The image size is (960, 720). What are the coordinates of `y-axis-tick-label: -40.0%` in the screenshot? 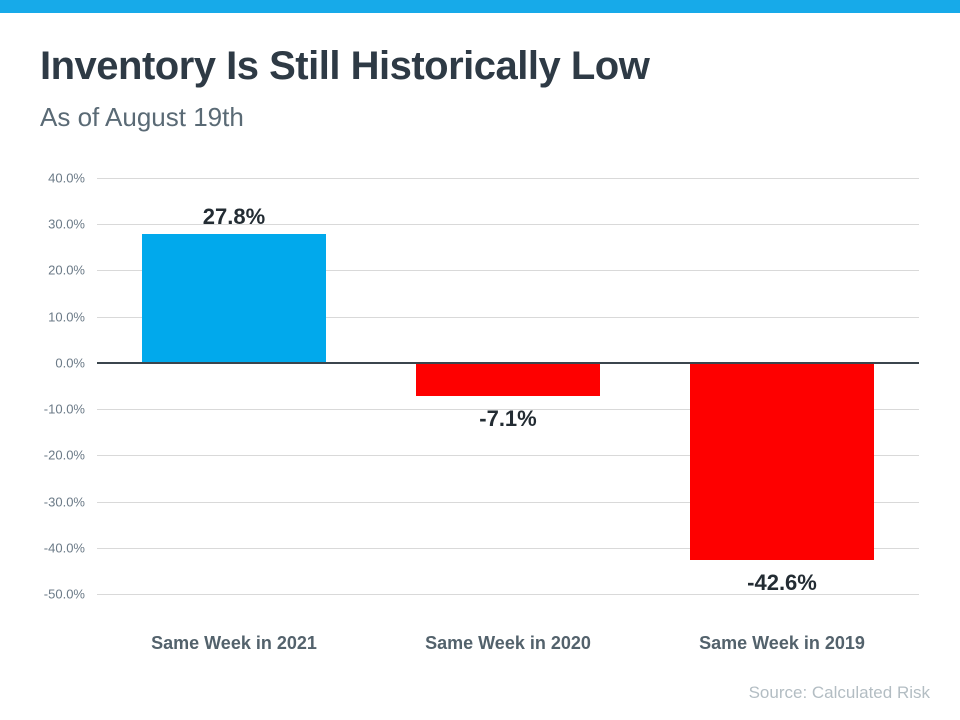 It's located at (64, 548).